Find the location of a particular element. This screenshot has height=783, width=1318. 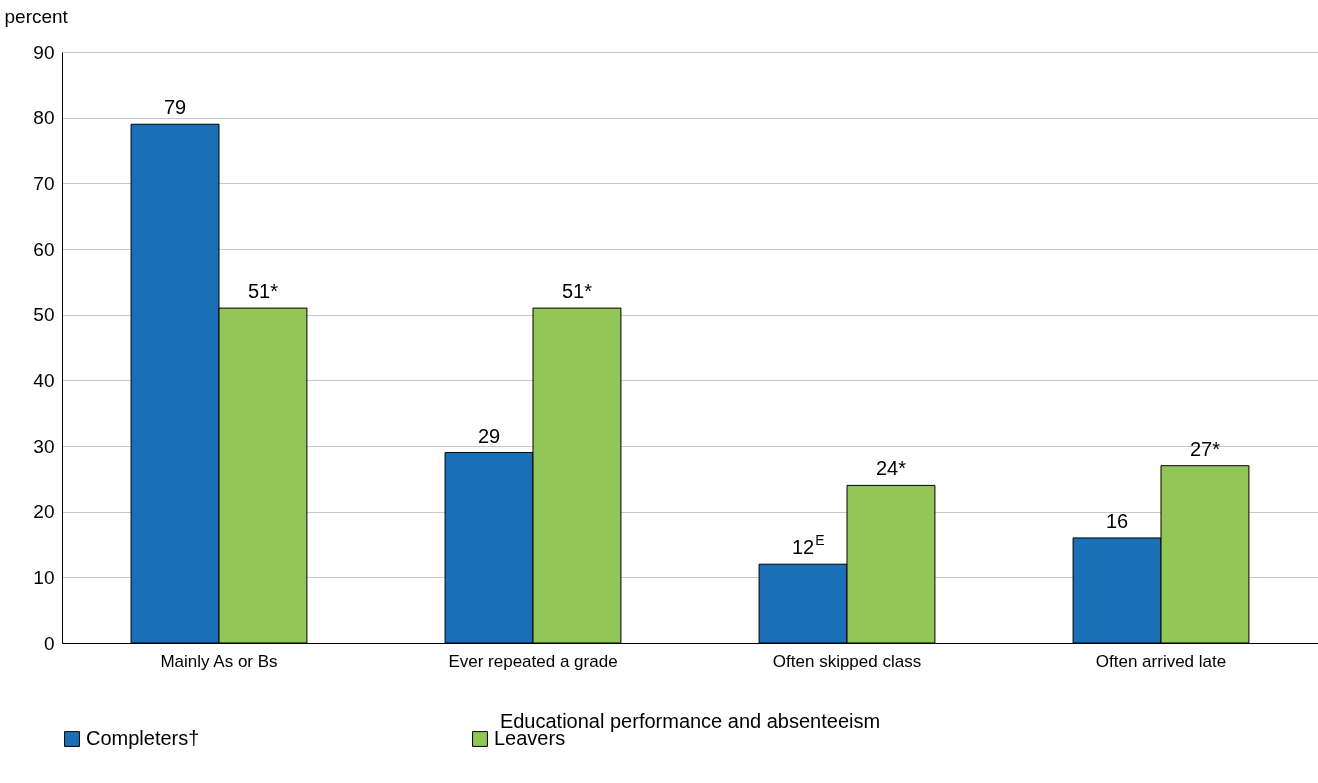

y-tick-label: 70 is located at coordinates (44, 183).